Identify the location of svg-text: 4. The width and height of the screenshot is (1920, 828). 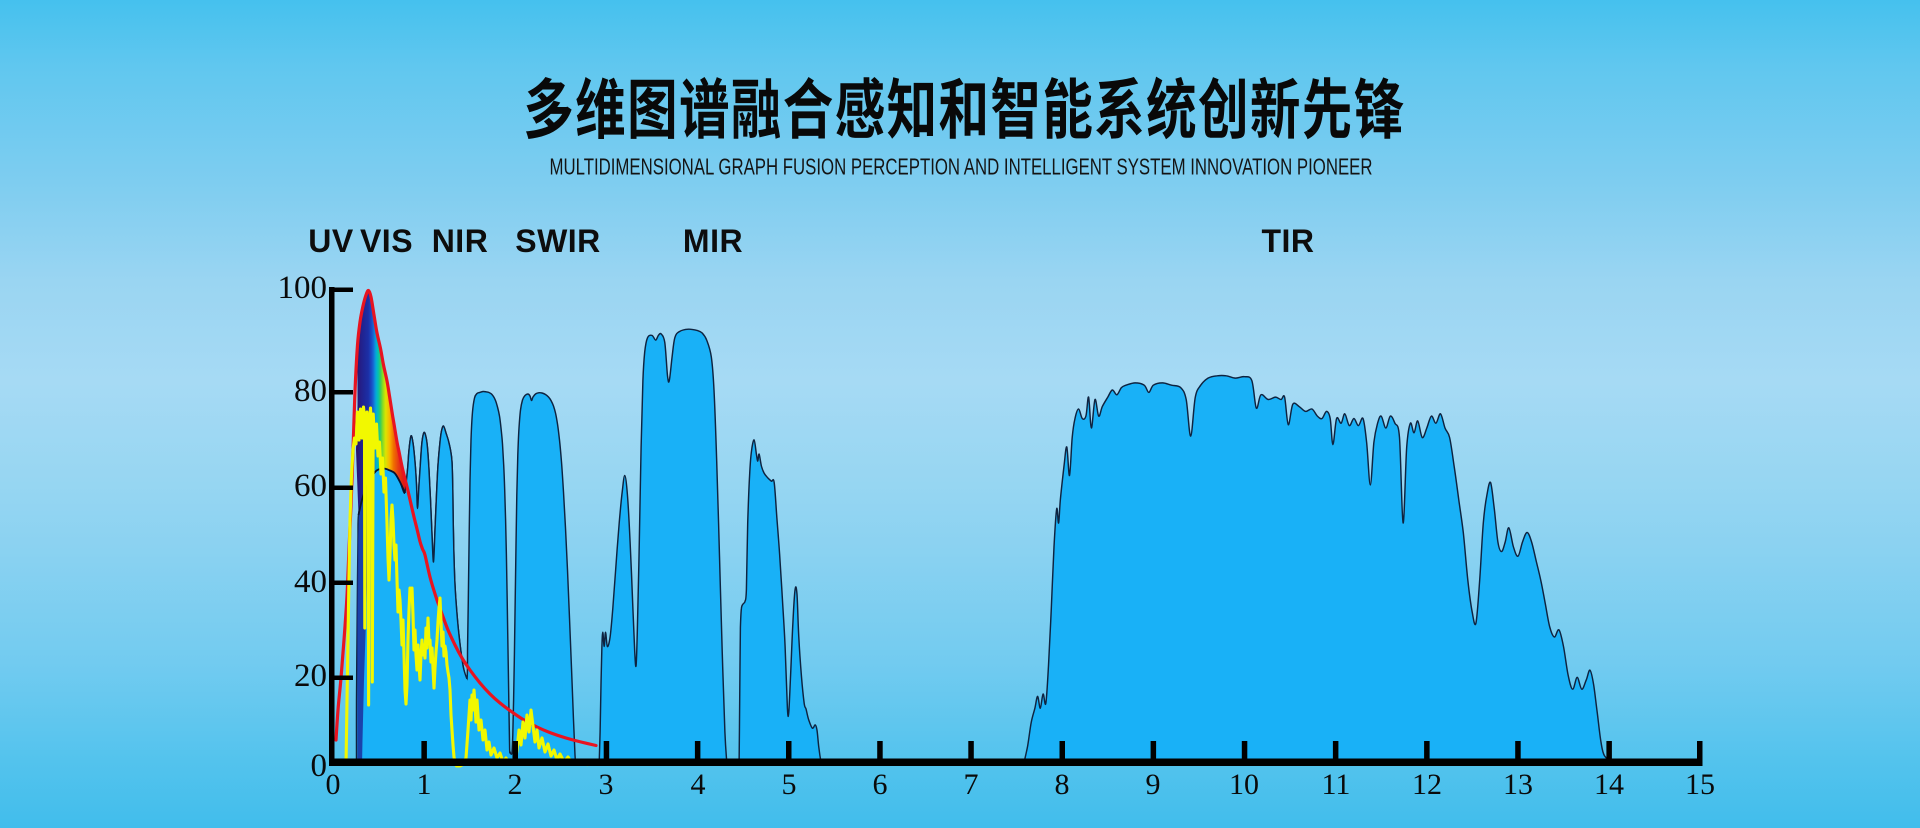
(698, 784).